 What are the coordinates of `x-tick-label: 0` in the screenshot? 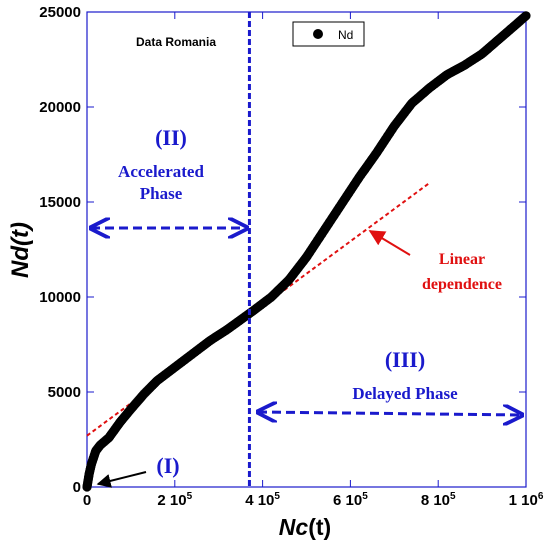 It's located at (87, 500).